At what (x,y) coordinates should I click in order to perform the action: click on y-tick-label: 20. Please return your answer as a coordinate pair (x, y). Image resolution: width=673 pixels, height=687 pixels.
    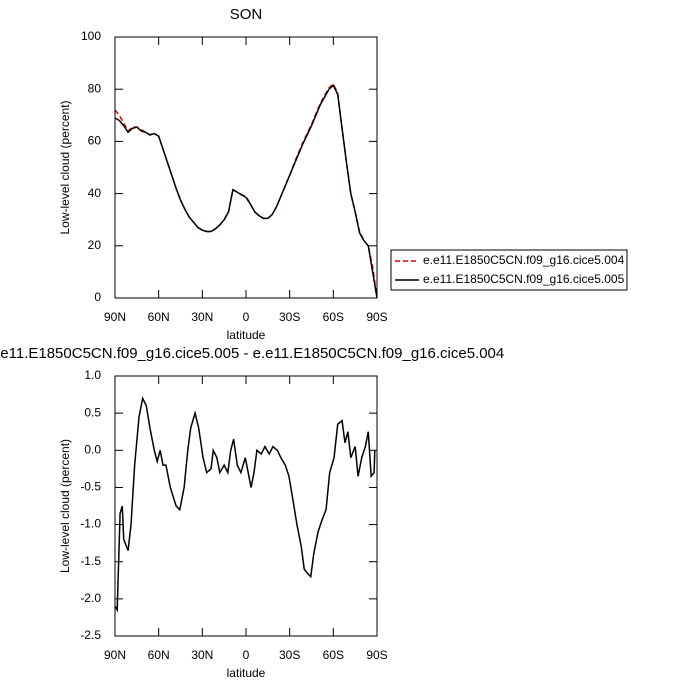
    Looking at the image, I should click on (95, 245).